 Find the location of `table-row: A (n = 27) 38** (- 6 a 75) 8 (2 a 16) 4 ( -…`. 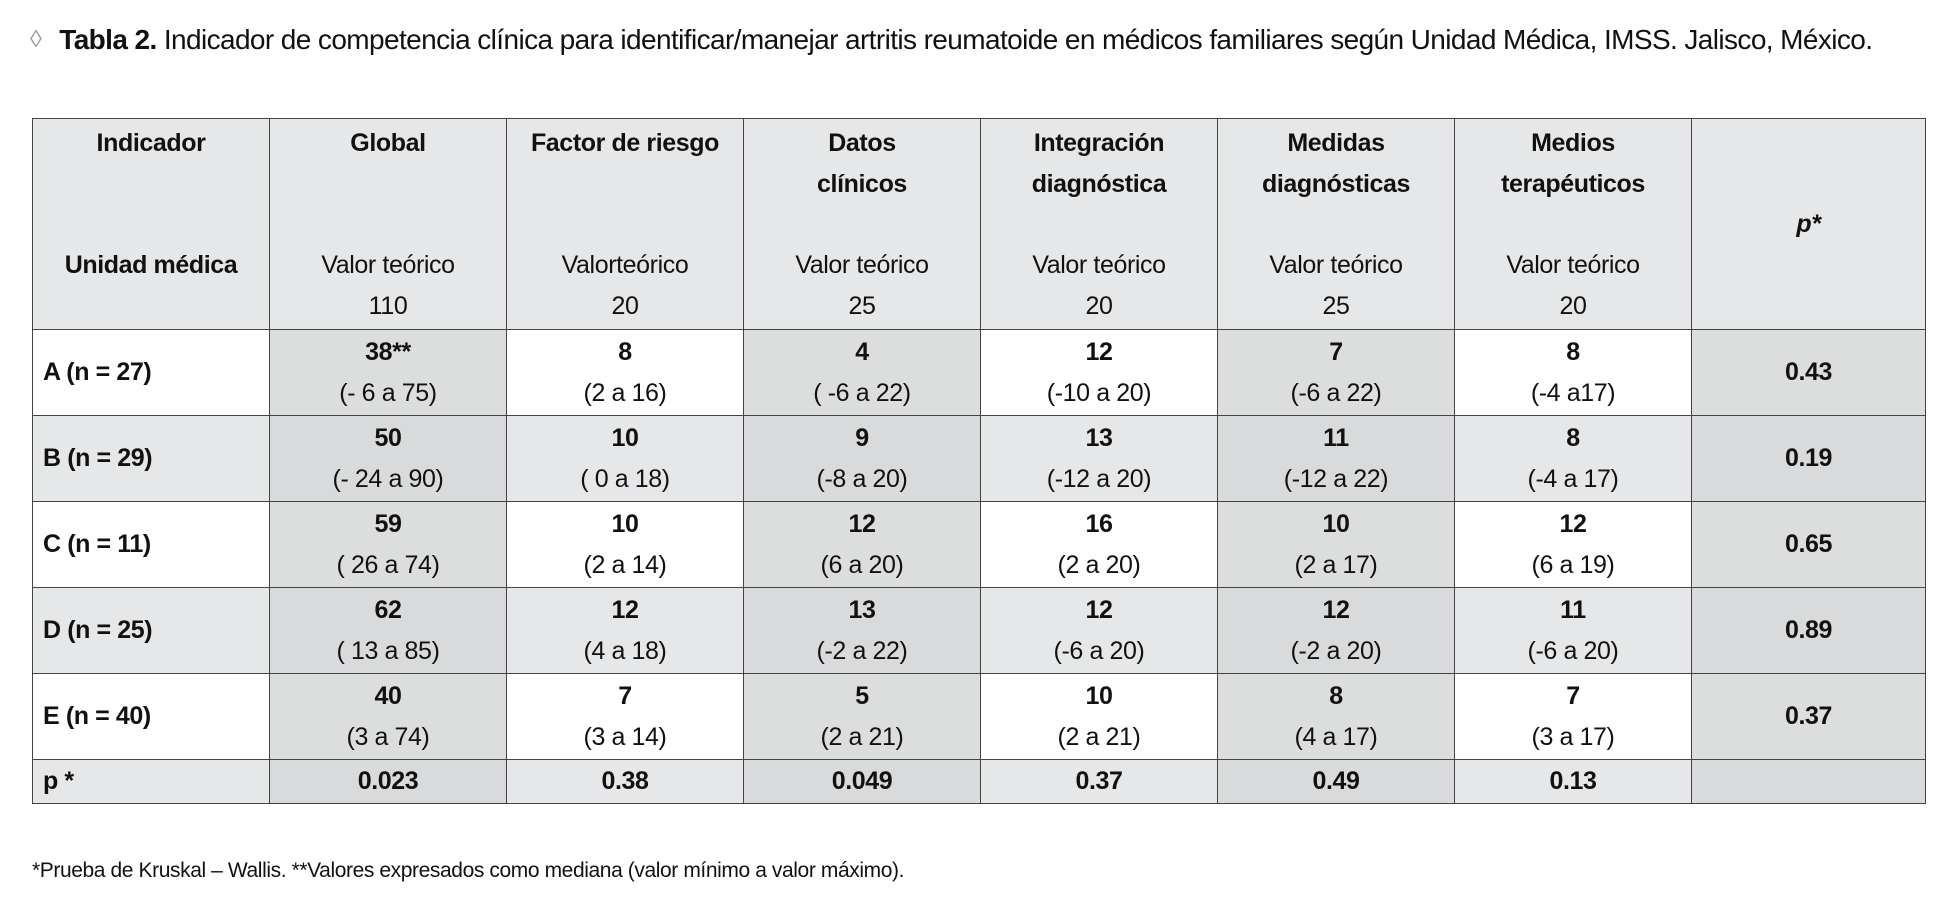

table-row: A (n = 27) 38** (- 6 a 75) 8 (2 a 16) 4 ( -… is located at coordinates (979, 372).